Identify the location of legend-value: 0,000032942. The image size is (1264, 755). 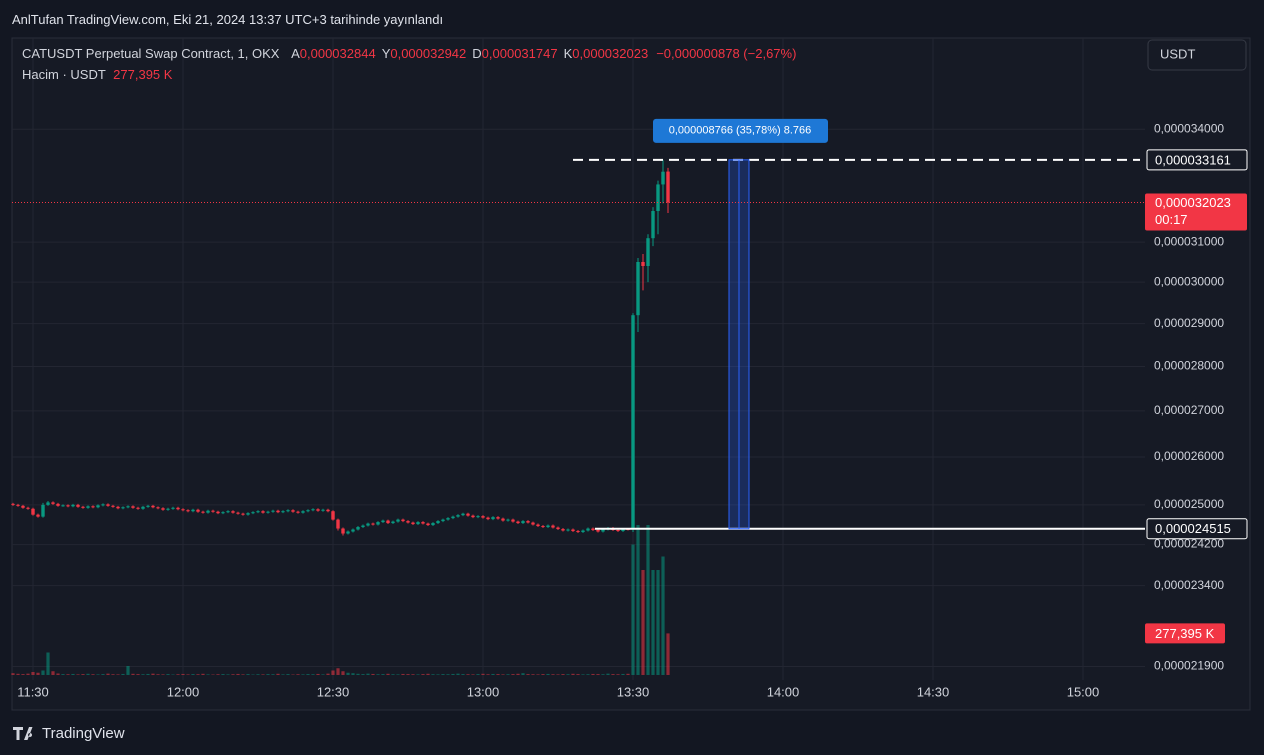
(428, 53).